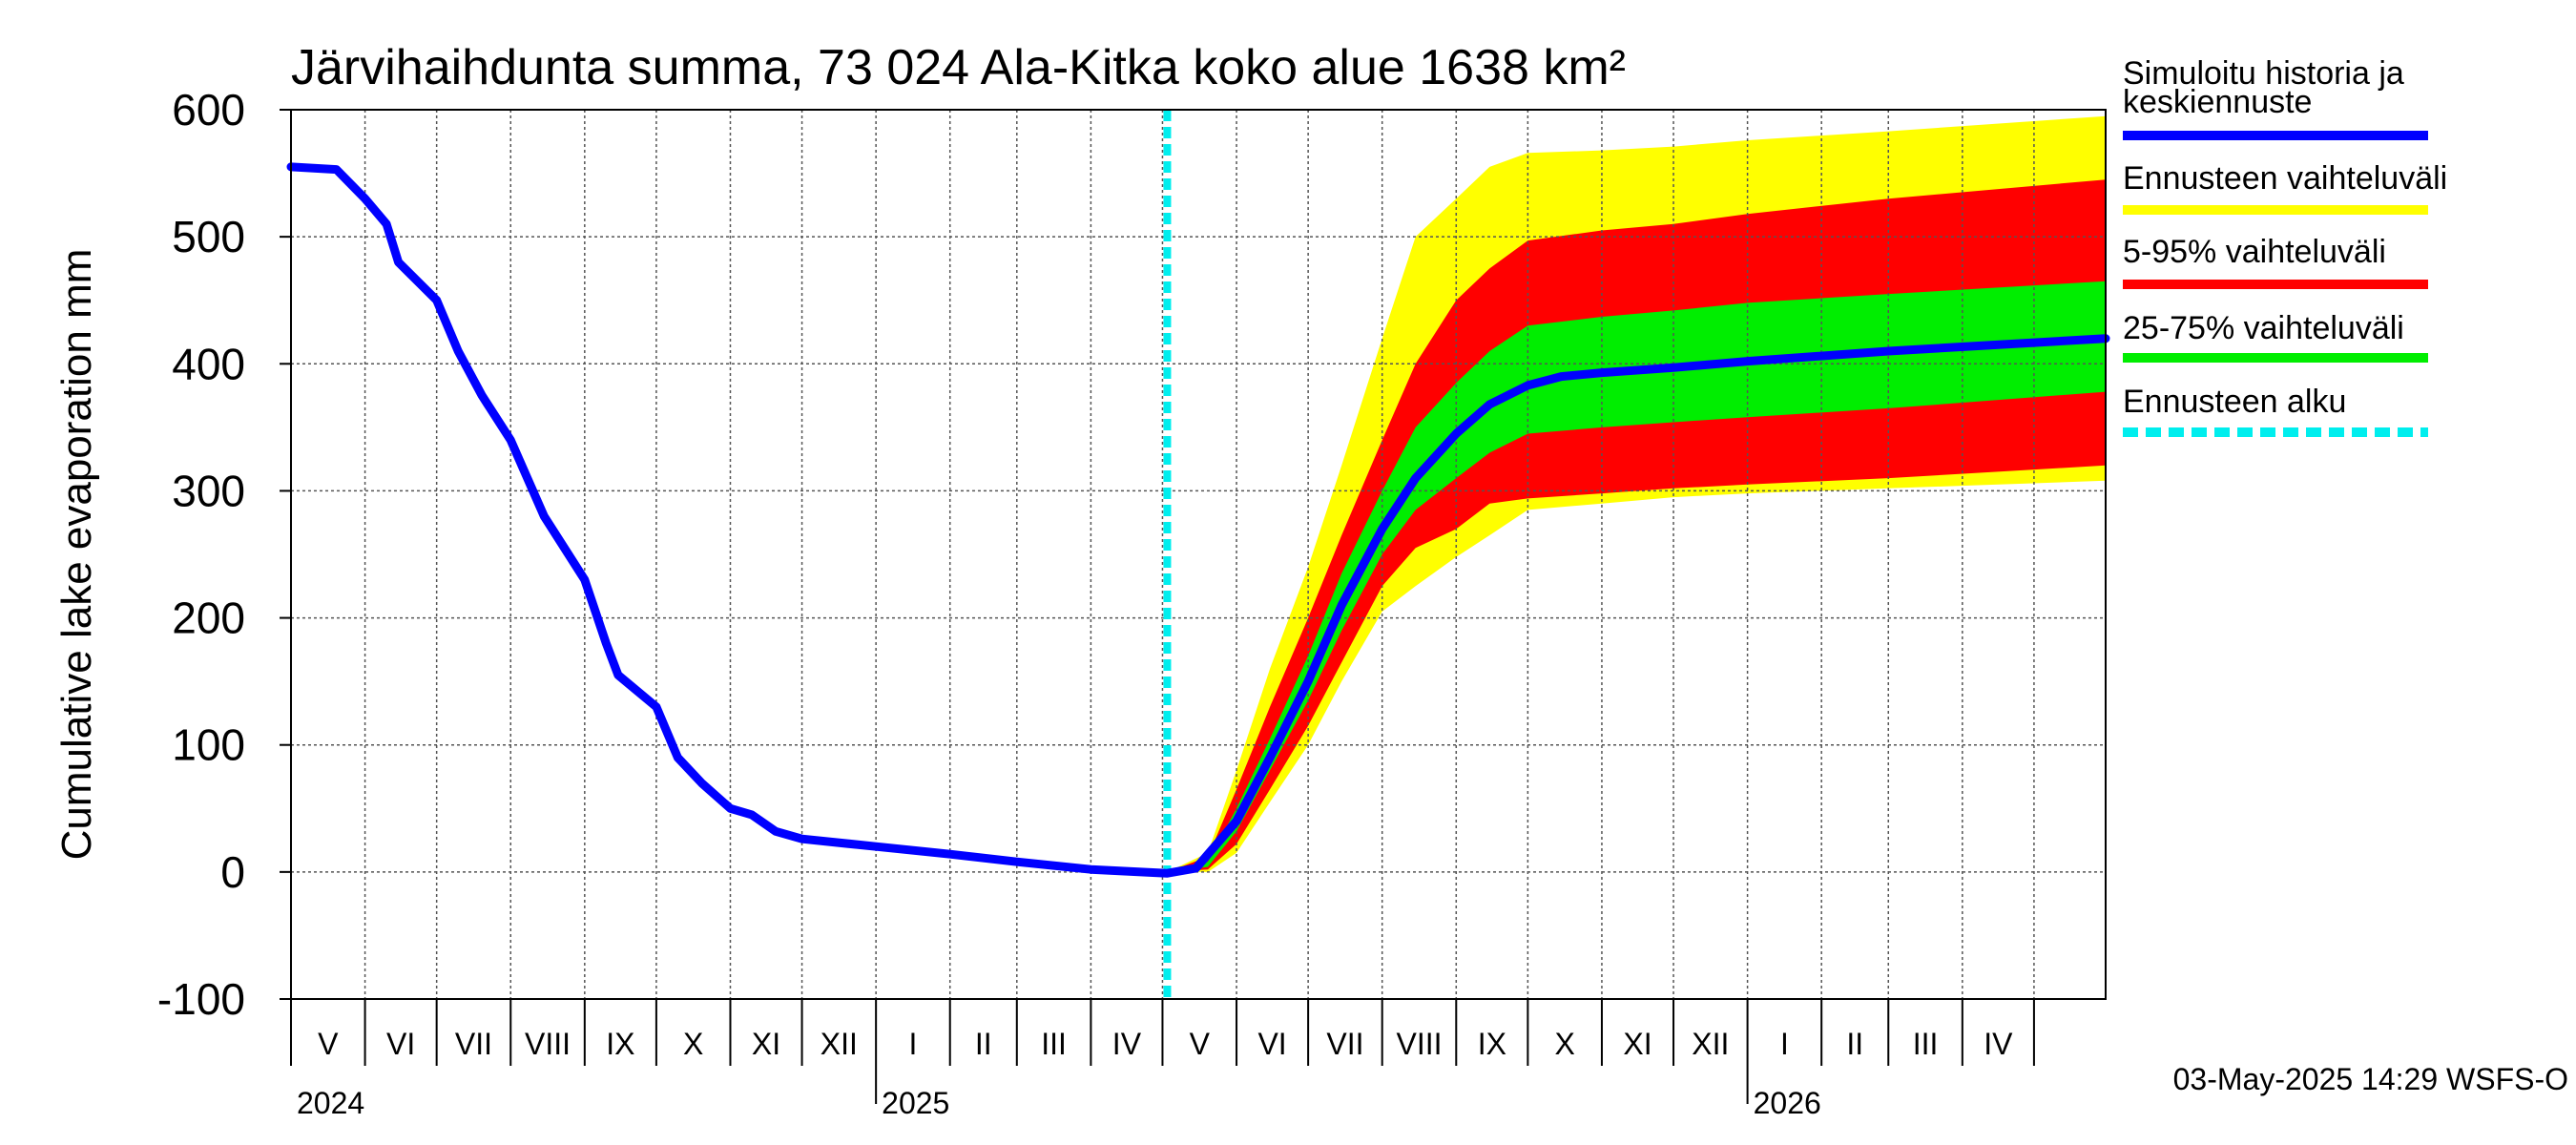  I want to click on x-year-label: 2025, so click(915, 1103).